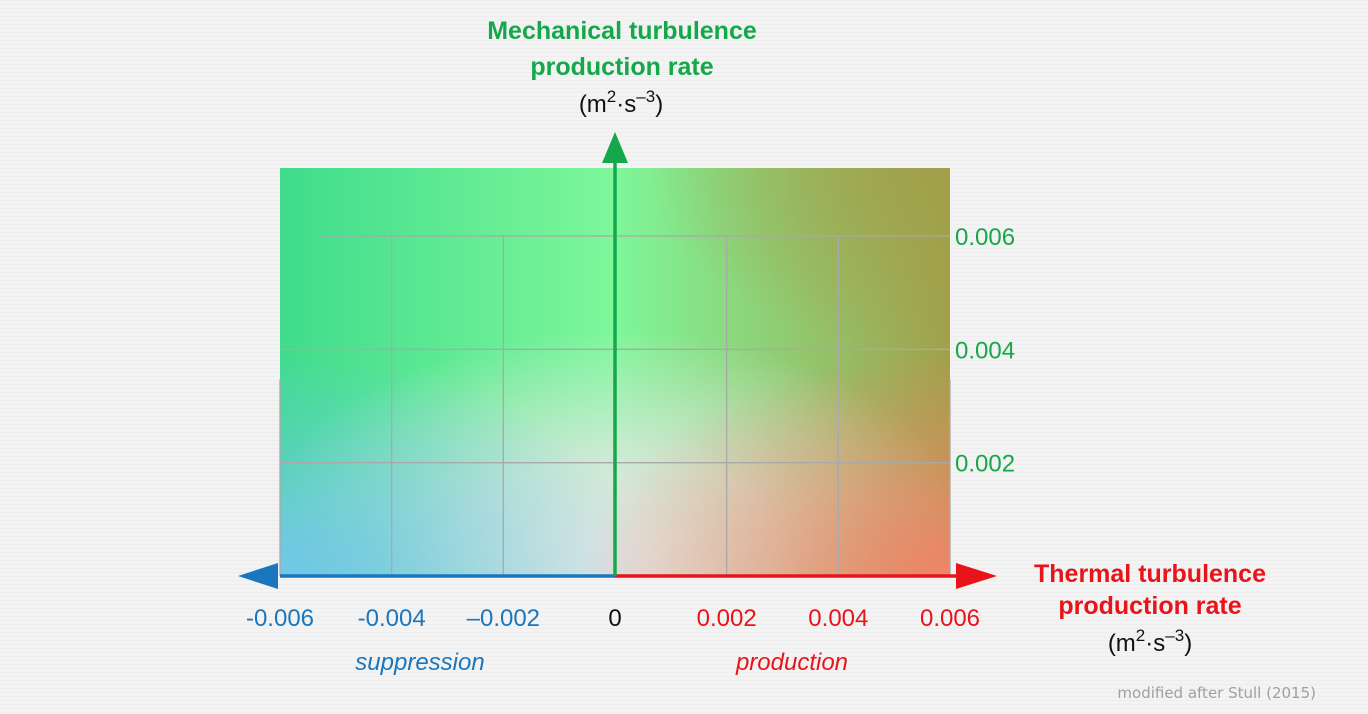  What do you see at coordinates (838, 618) in the screenshot?
I see `x-tick-label: 0.004` at bounding box center [838, 618].